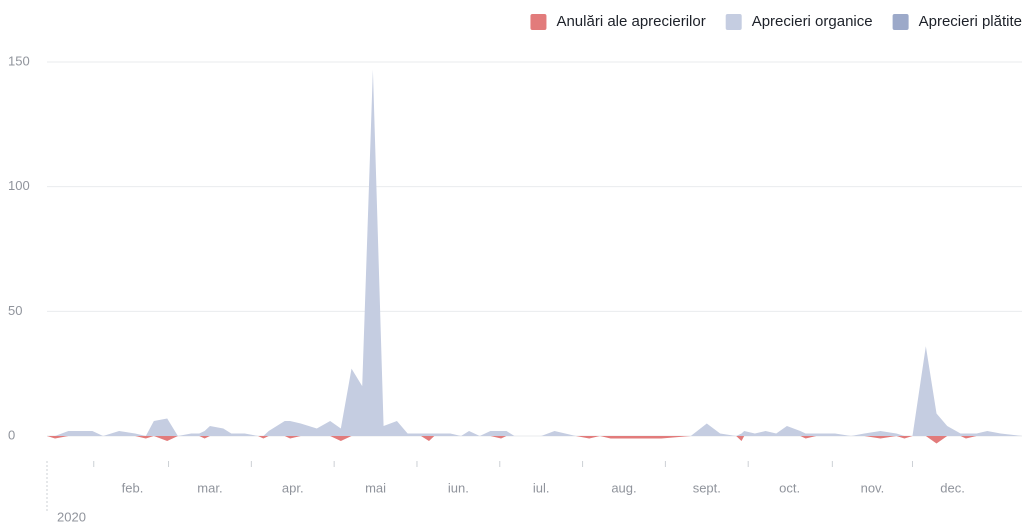 This screenshot has width=1028, height=526. I want to click on legend-label: Aprecieri plătite, so click(970, 21).